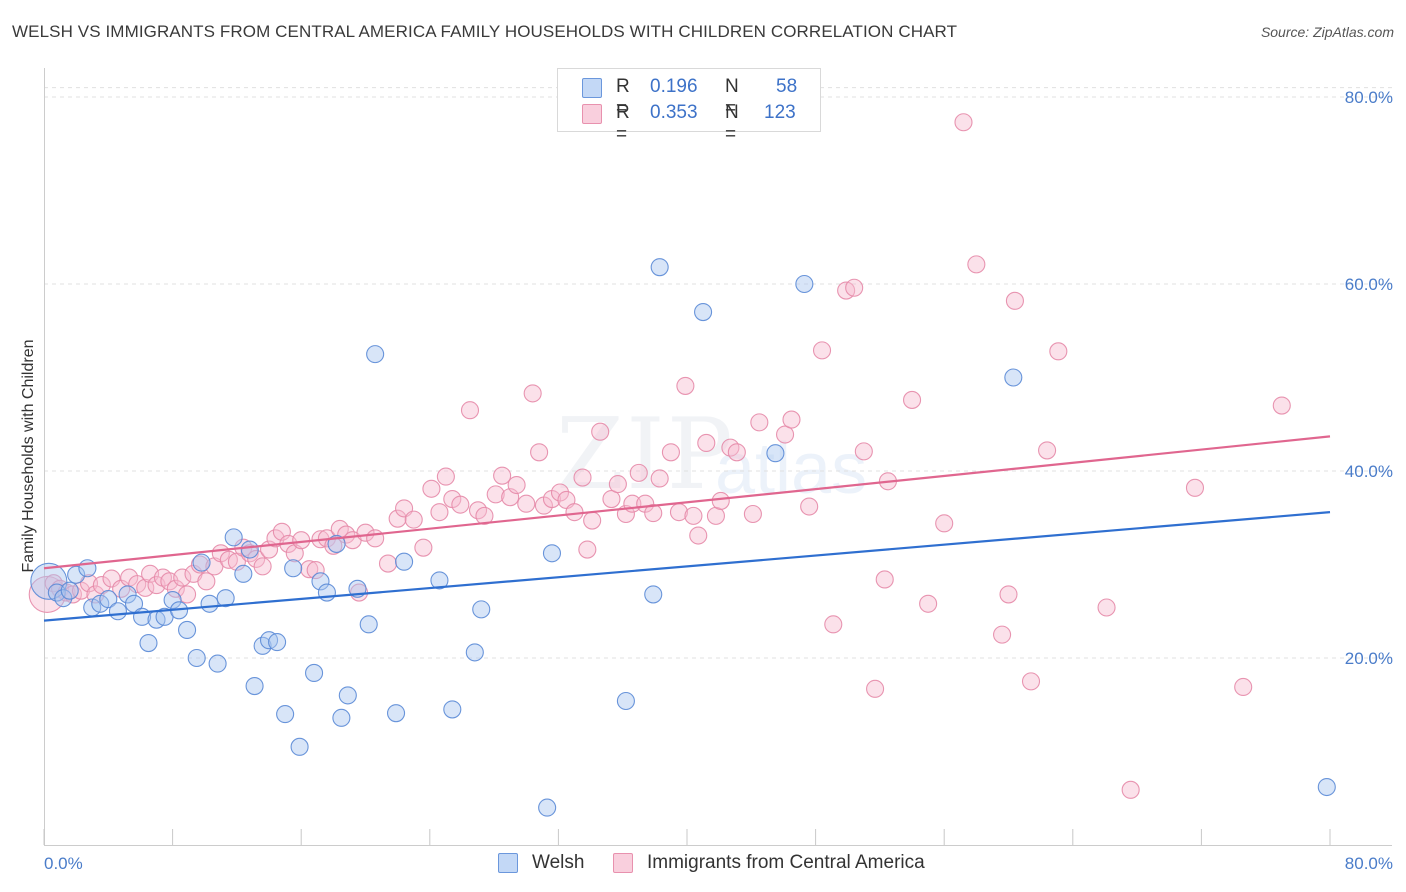  What do you see at coordinates (783, 864) in the screenshot?
I see `bottom-legend-immigrants: Immigrants from Central America` at bounding box center [783, 864].